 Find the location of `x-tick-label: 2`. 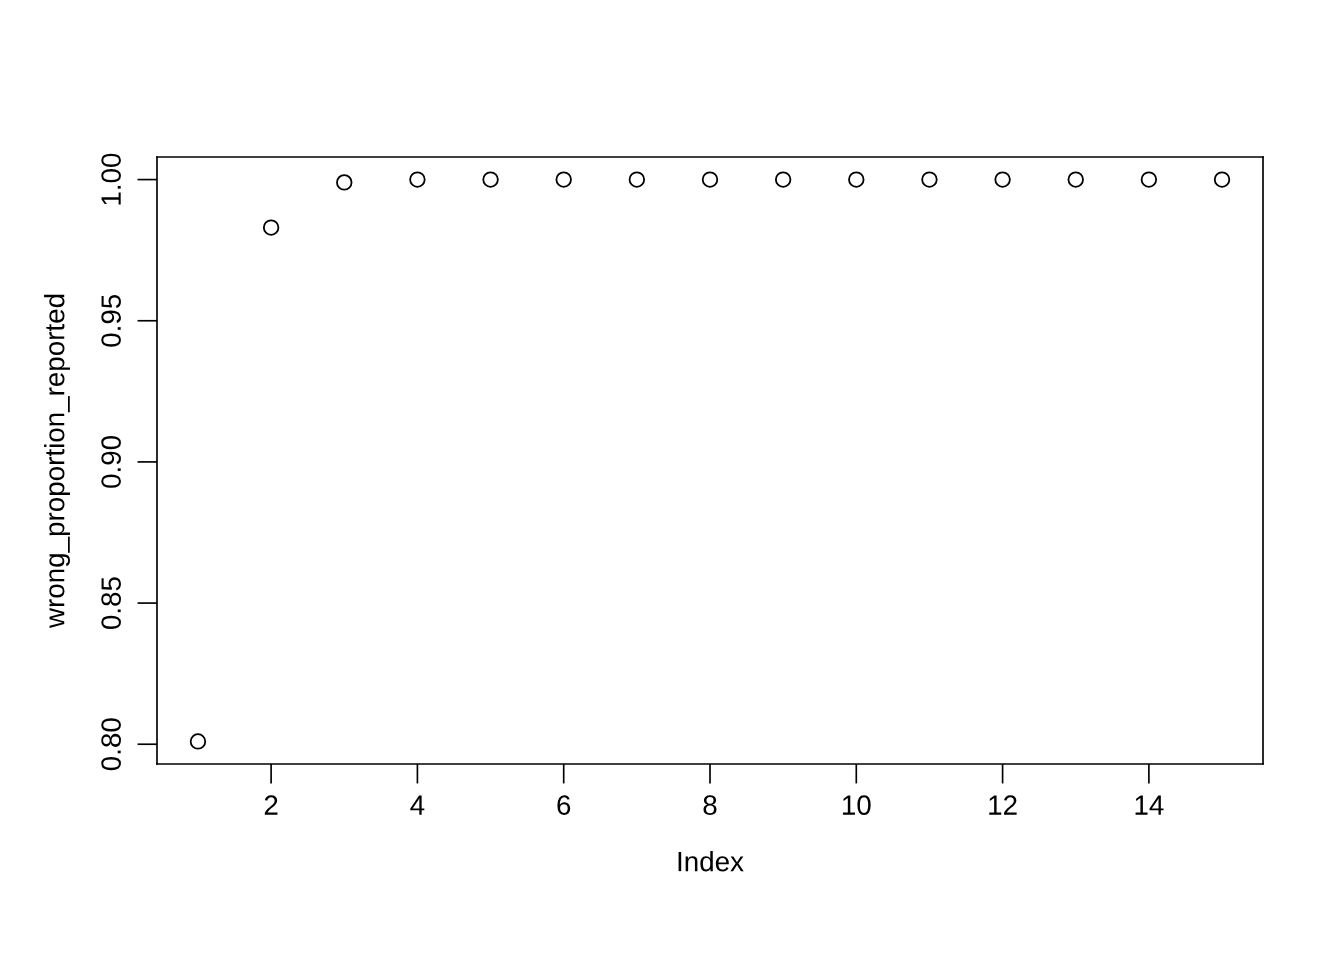

x-tick-label: 2 is located at coordinates (271, 805).